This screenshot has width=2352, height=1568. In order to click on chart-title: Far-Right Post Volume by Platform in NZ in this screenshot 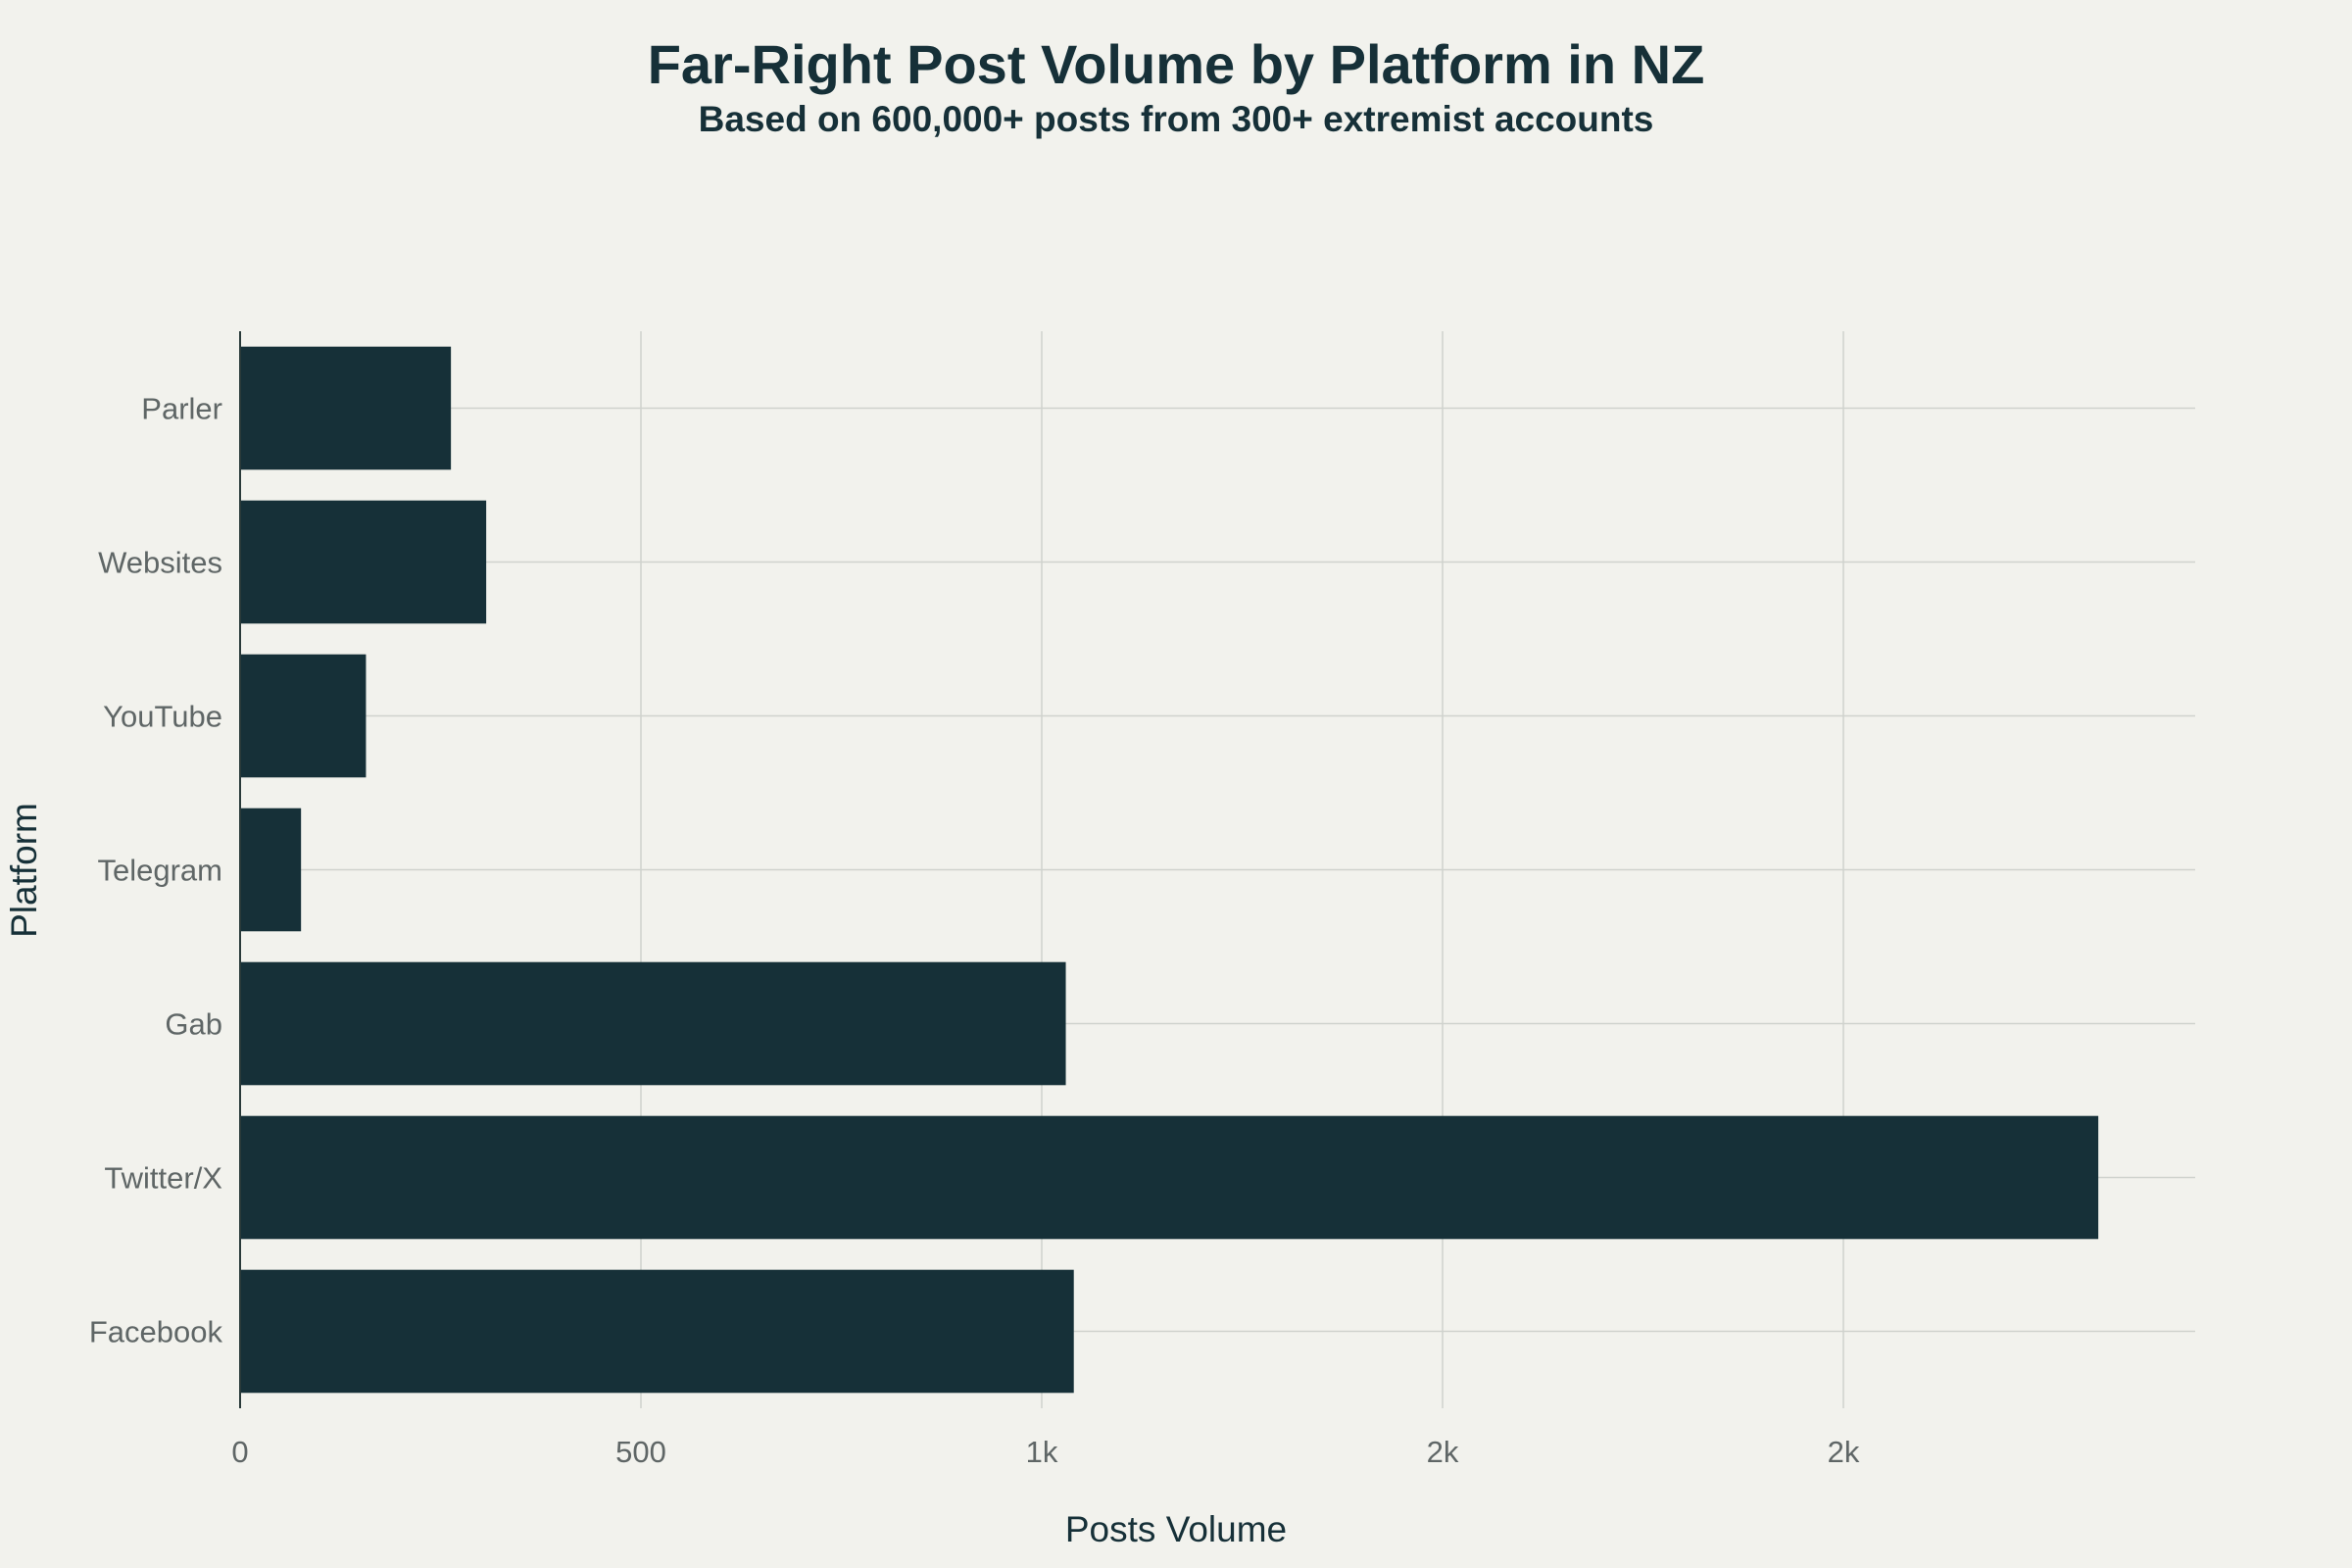, I will do `click(1176, 64)`.